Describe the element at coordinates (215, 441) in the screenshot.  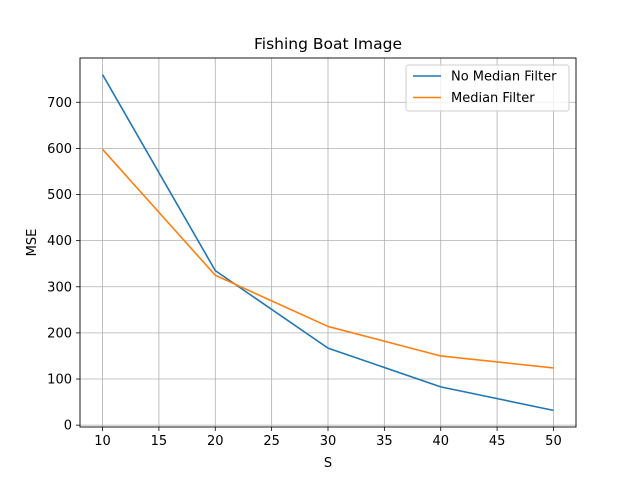
I see `x-tick-label: 20` at that location.